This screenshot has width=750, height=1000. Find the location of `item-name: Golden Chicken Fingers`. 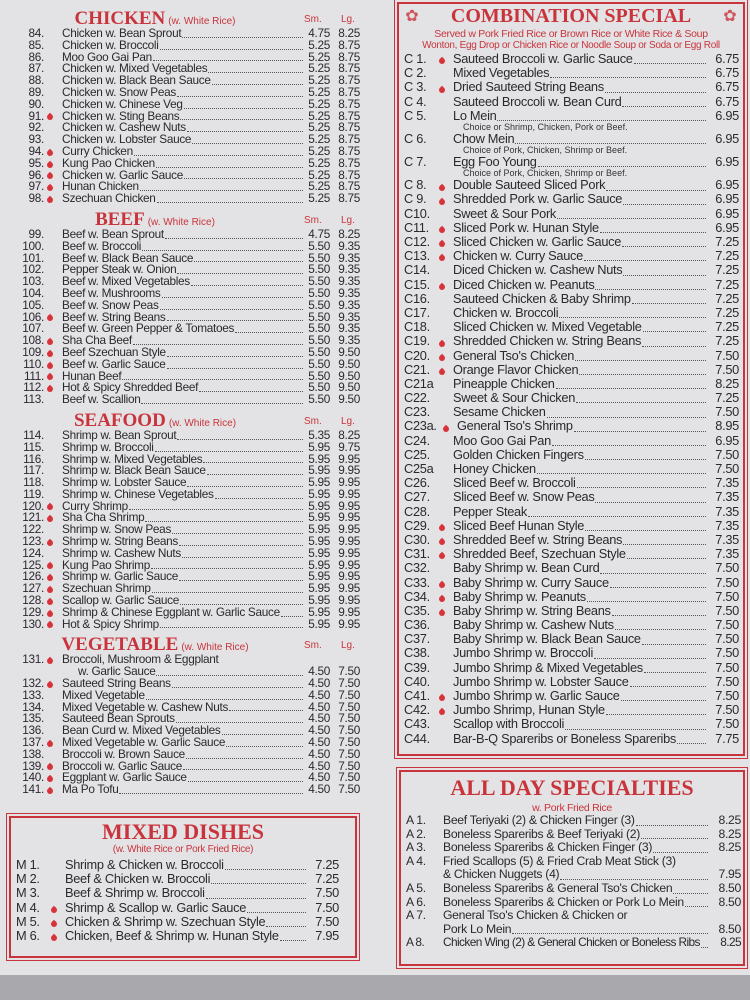

item-name: Golden Chicken Fingers is located at coordinates (518, 454).